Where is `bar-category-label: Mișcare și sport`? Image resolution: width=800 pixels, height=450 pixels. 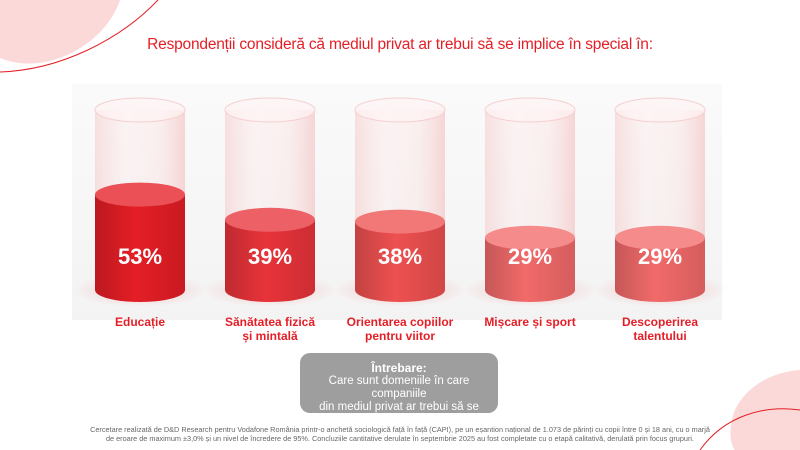 bar-category-label: Mișcare și sport is located at coordinates (529, 322).